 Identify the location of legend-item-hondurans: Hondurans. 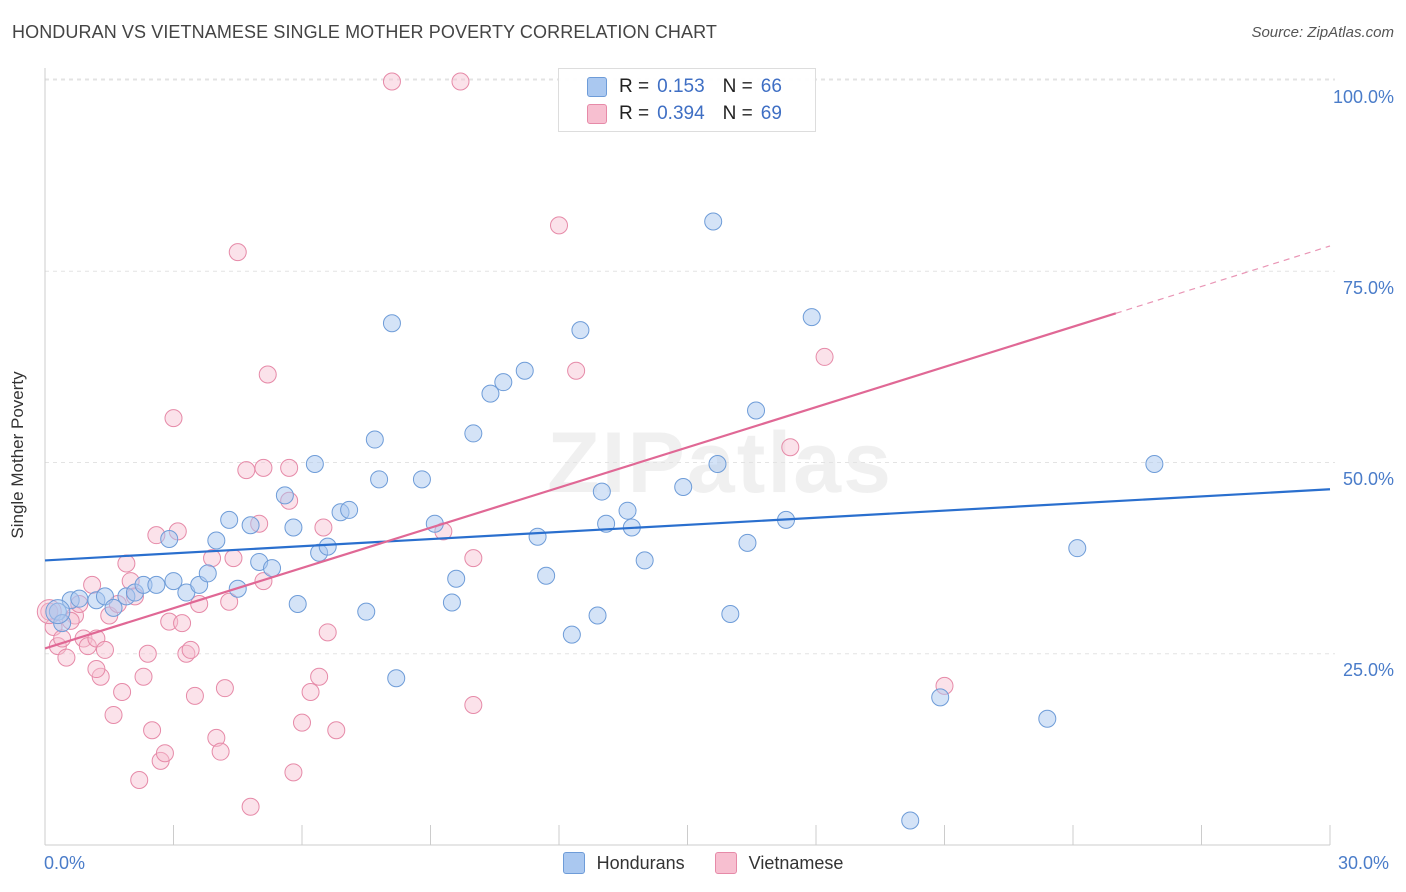
(623, 863).